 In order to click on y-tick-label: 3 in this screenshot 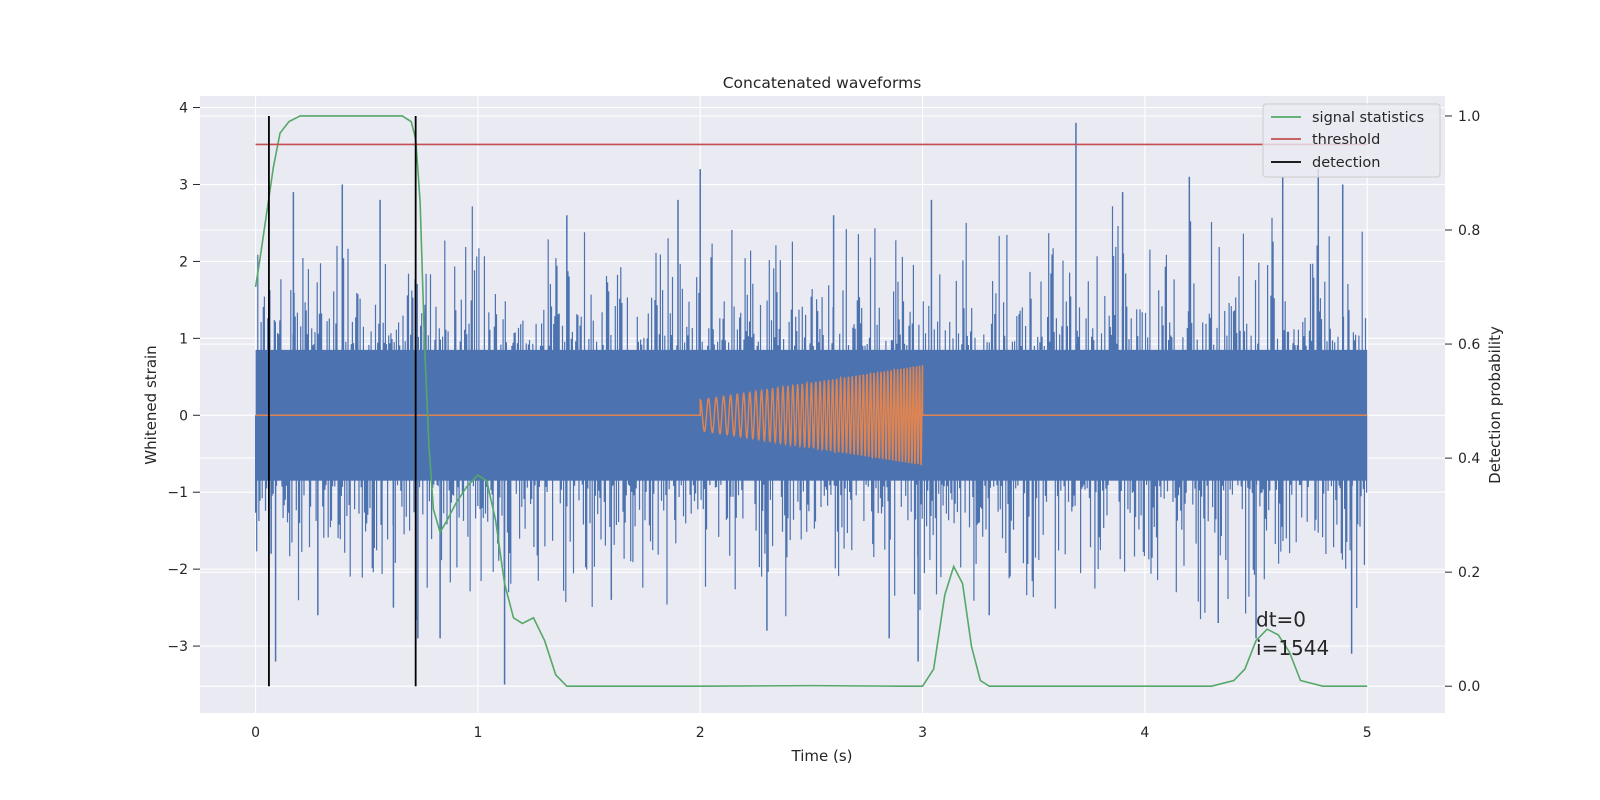, I will do `click(183, 185)`.